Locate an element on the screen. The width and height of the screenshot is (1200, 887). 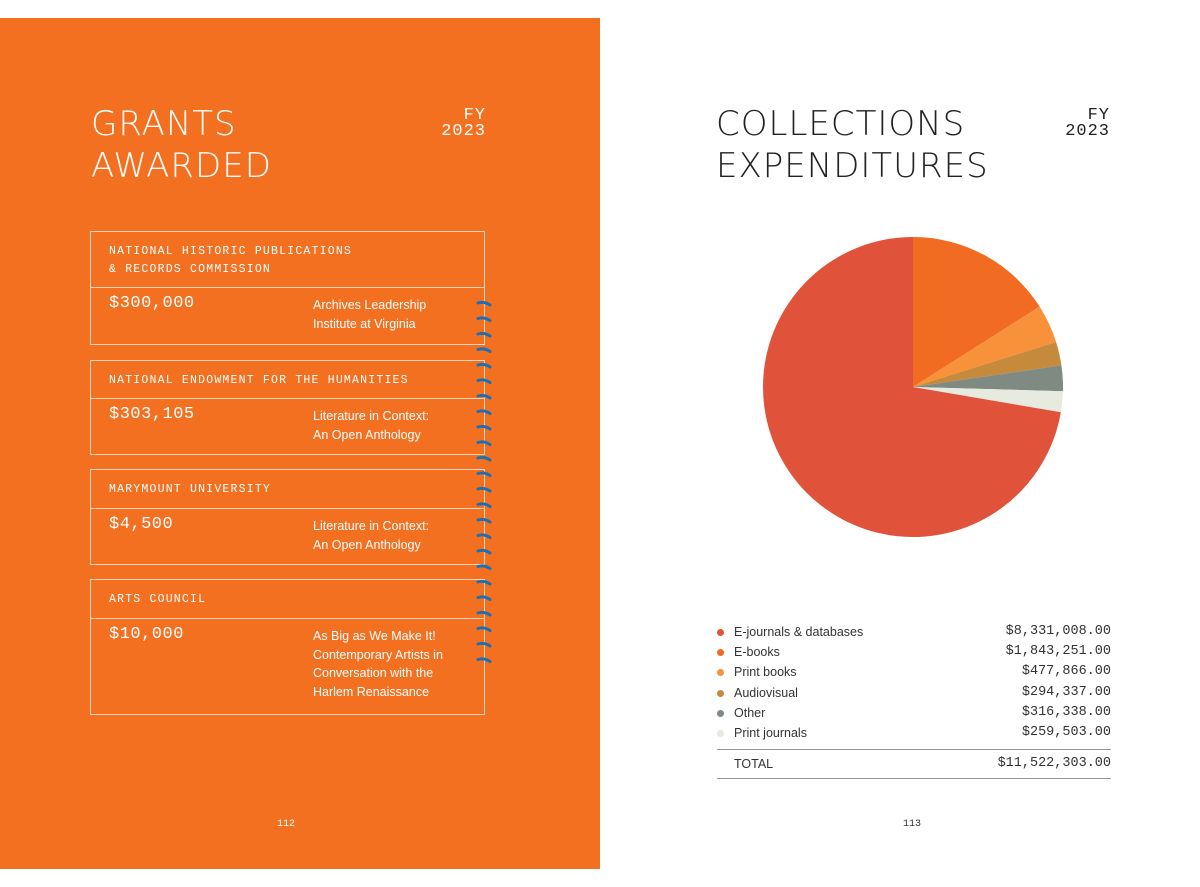
legend-item: Print journals $259,503.00 is located at coordinates (914, 733).